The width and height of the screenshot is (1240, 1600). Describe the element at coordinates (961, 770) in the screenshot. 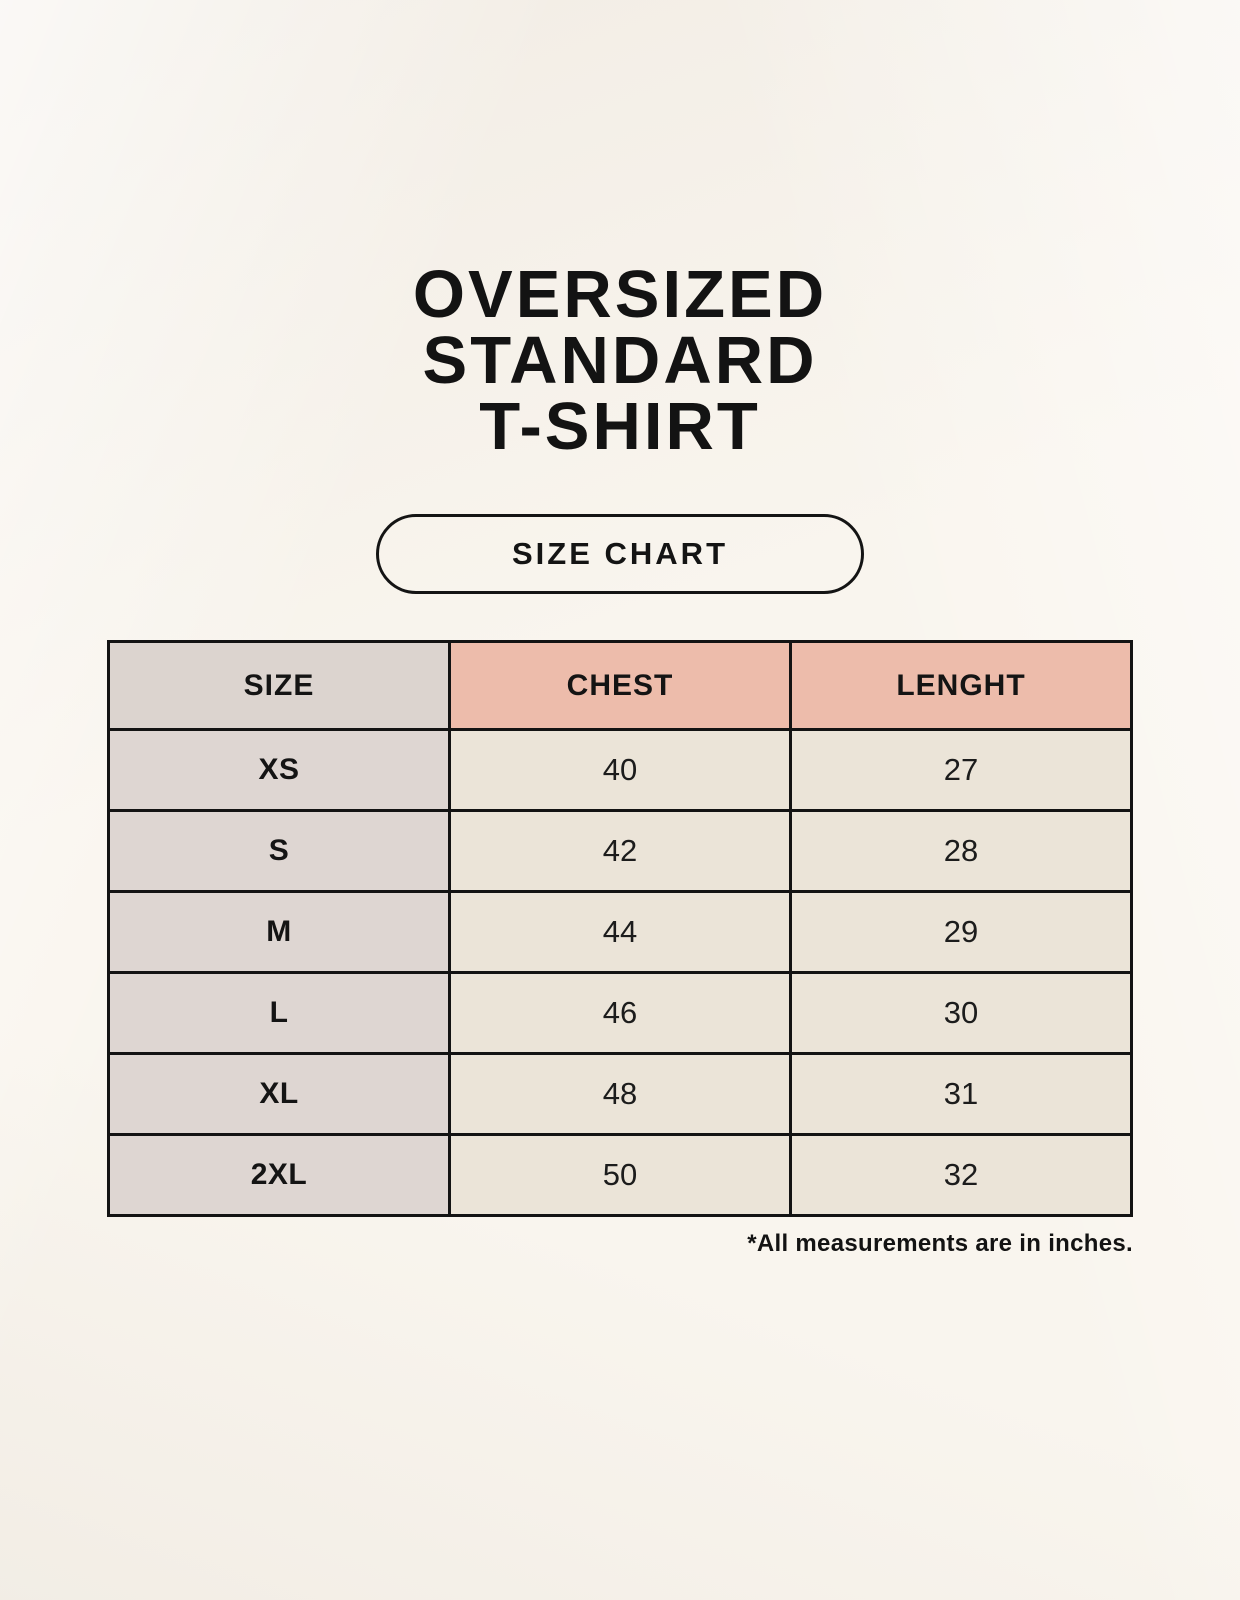

I see `length-value-xs: 27` at that location.